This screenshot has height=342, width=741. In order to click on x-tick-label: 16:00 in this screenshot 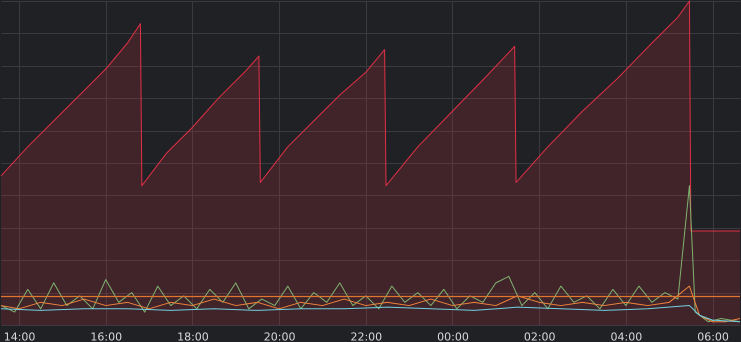, I will do `click(106, 336)`.